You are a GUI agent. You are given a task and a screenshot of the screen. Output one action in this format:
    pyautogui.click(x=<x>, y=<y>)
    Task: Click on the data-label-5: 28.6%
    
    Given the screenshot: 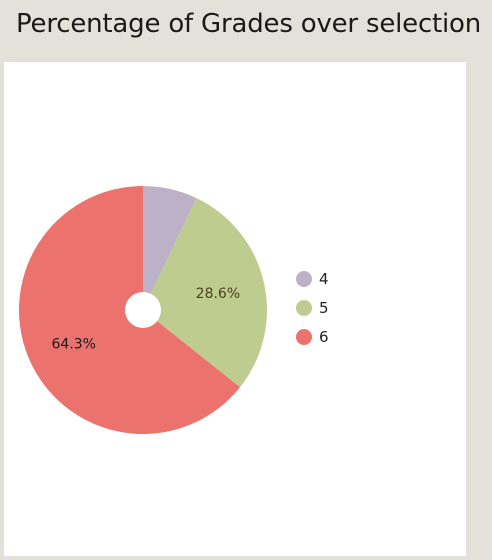 What is the action you would take?
    pyautogui.click(x=218, y=294)
    